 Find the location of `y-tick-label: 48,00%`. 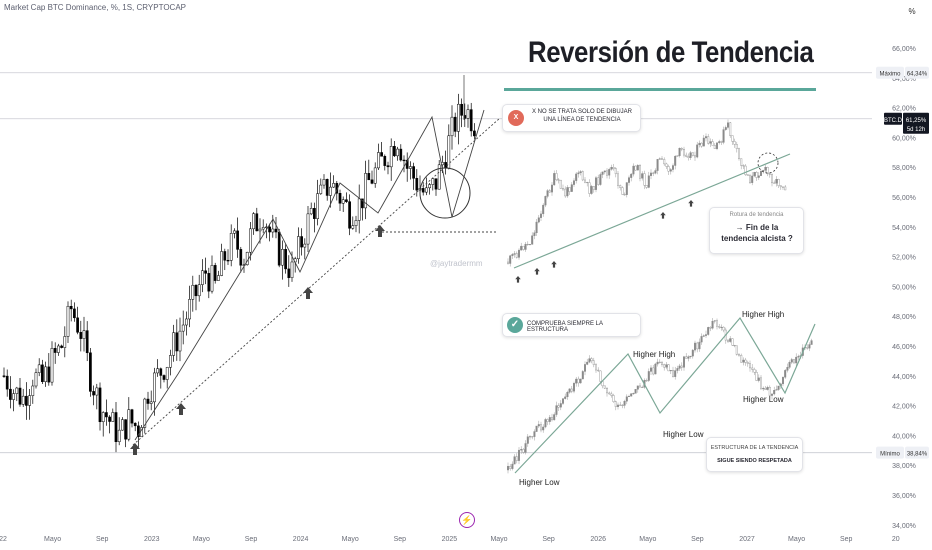

y-tick-label: 48,00% is located at coordinates (904, 317).